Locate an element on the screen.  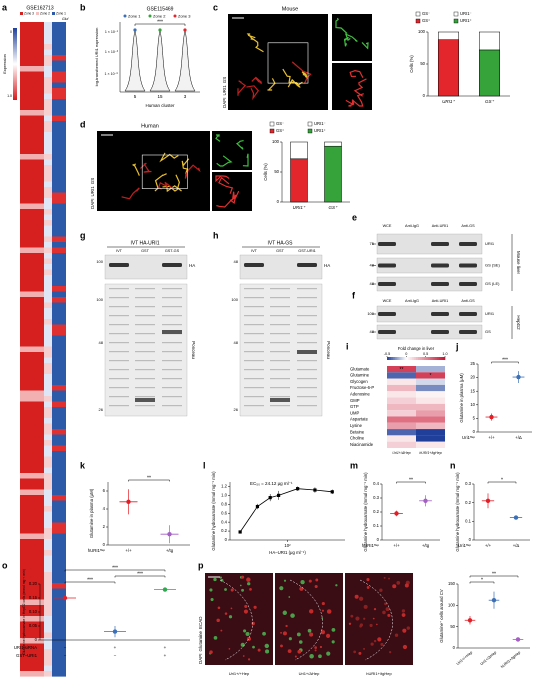
colorbar-tick-label: 1.0 is located at coordinates (444, 354).